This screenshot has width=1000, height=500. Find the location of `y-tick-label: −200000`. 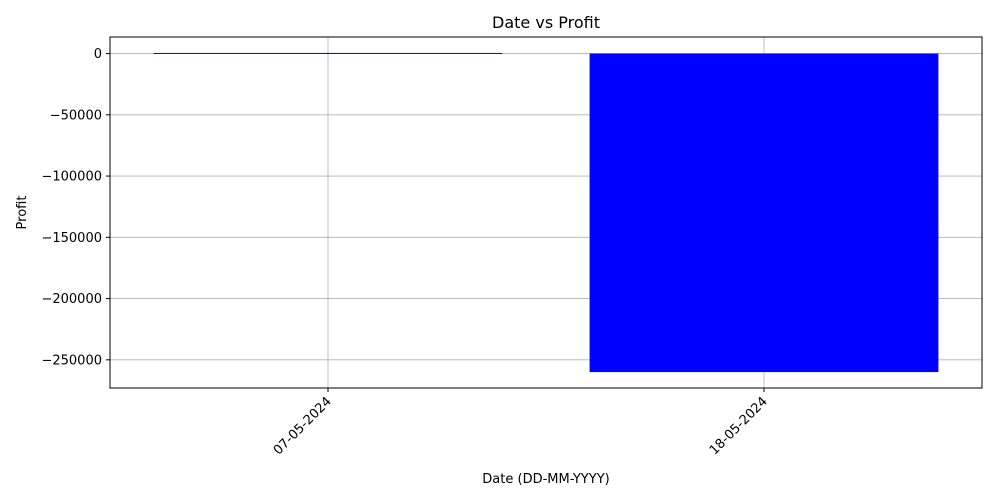

y-tick-label: −200000 is located at coordinates (71, 299).